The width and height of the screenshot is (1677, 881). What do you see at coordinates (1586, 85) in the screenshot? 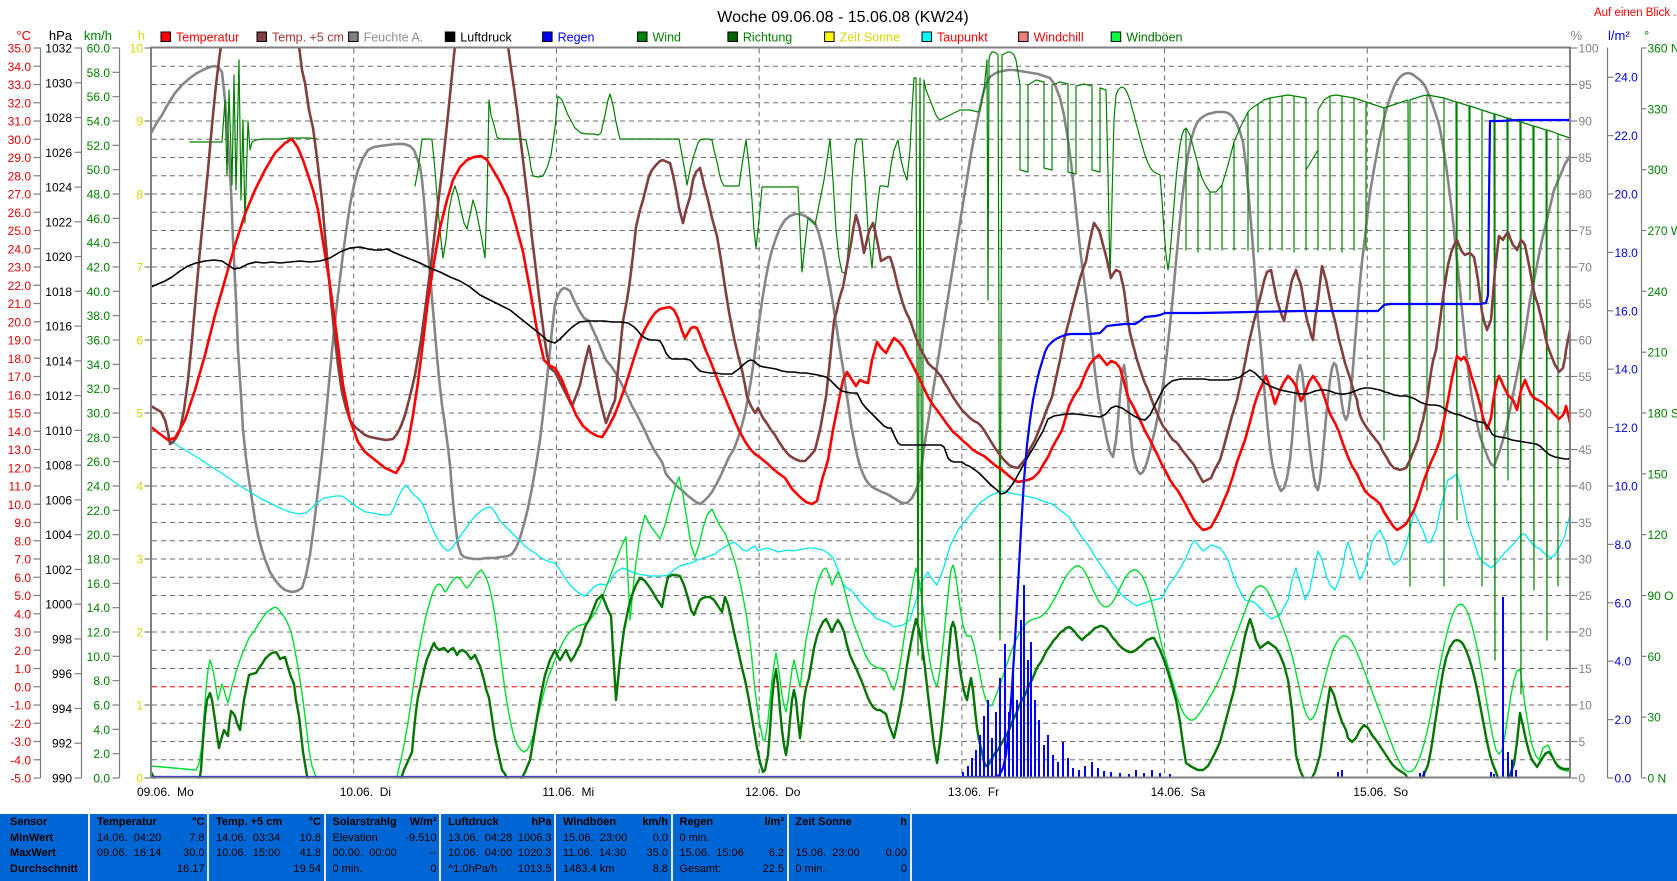
I see `svg-text: 95` at bounding box center [1586, 85].